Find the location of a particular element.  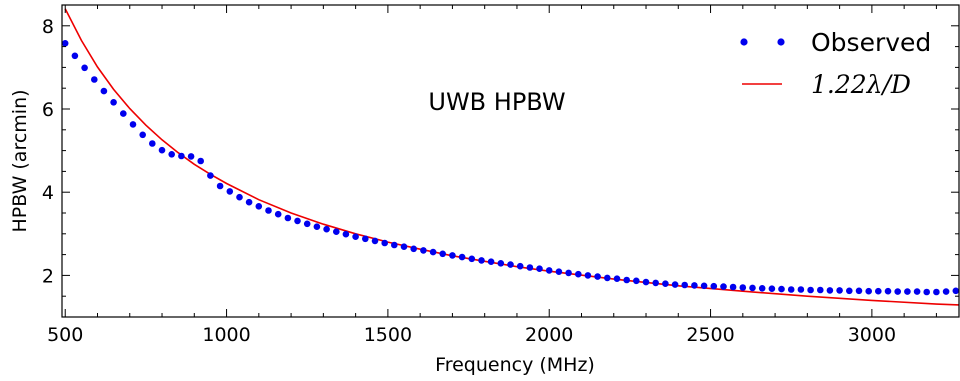

x-tick-label: 1000 is located at coordinates (226, 335).